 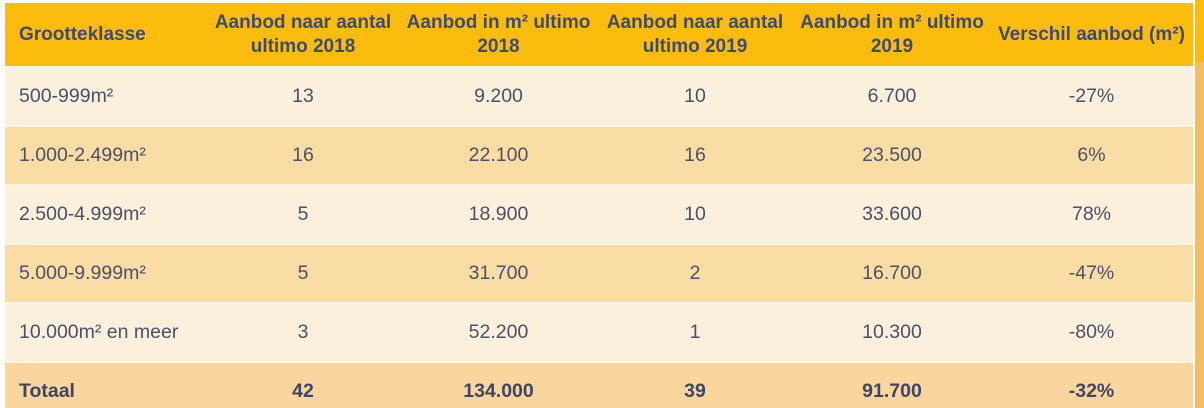 I want to click on column-header-aanbod-m2-2019: Aanbod in m² ultimo 2019, so click(x=892, y=35).